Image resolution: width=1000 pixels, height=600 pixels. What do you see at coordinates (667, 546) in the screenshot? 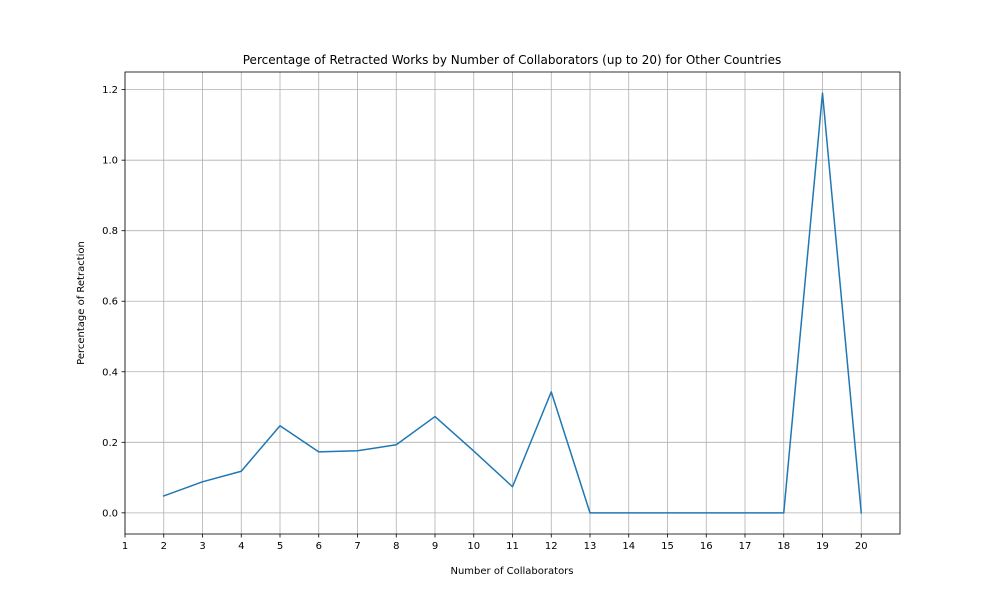
I see `x-tick-label: 15` at bounding box center [667, 546].